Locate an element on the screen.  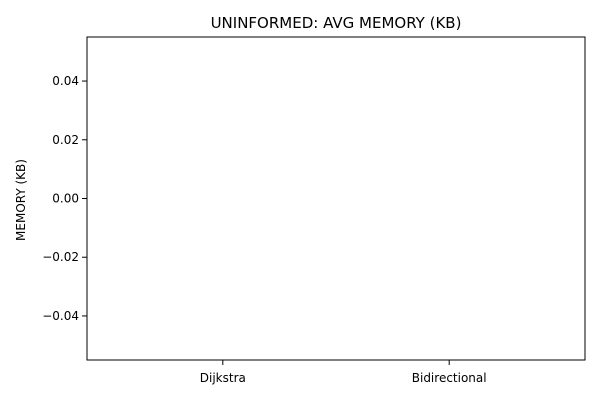
y-tick-label: 0.00 is located at coordinates (65, 199).